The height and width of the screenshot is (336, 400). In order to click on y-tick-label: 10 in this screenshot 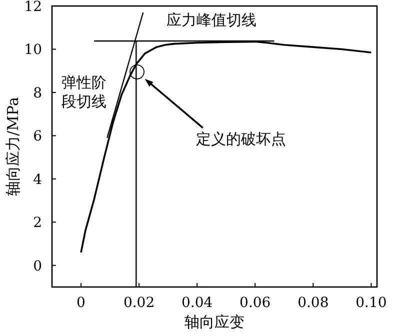, I will do `click(33, 50)`.